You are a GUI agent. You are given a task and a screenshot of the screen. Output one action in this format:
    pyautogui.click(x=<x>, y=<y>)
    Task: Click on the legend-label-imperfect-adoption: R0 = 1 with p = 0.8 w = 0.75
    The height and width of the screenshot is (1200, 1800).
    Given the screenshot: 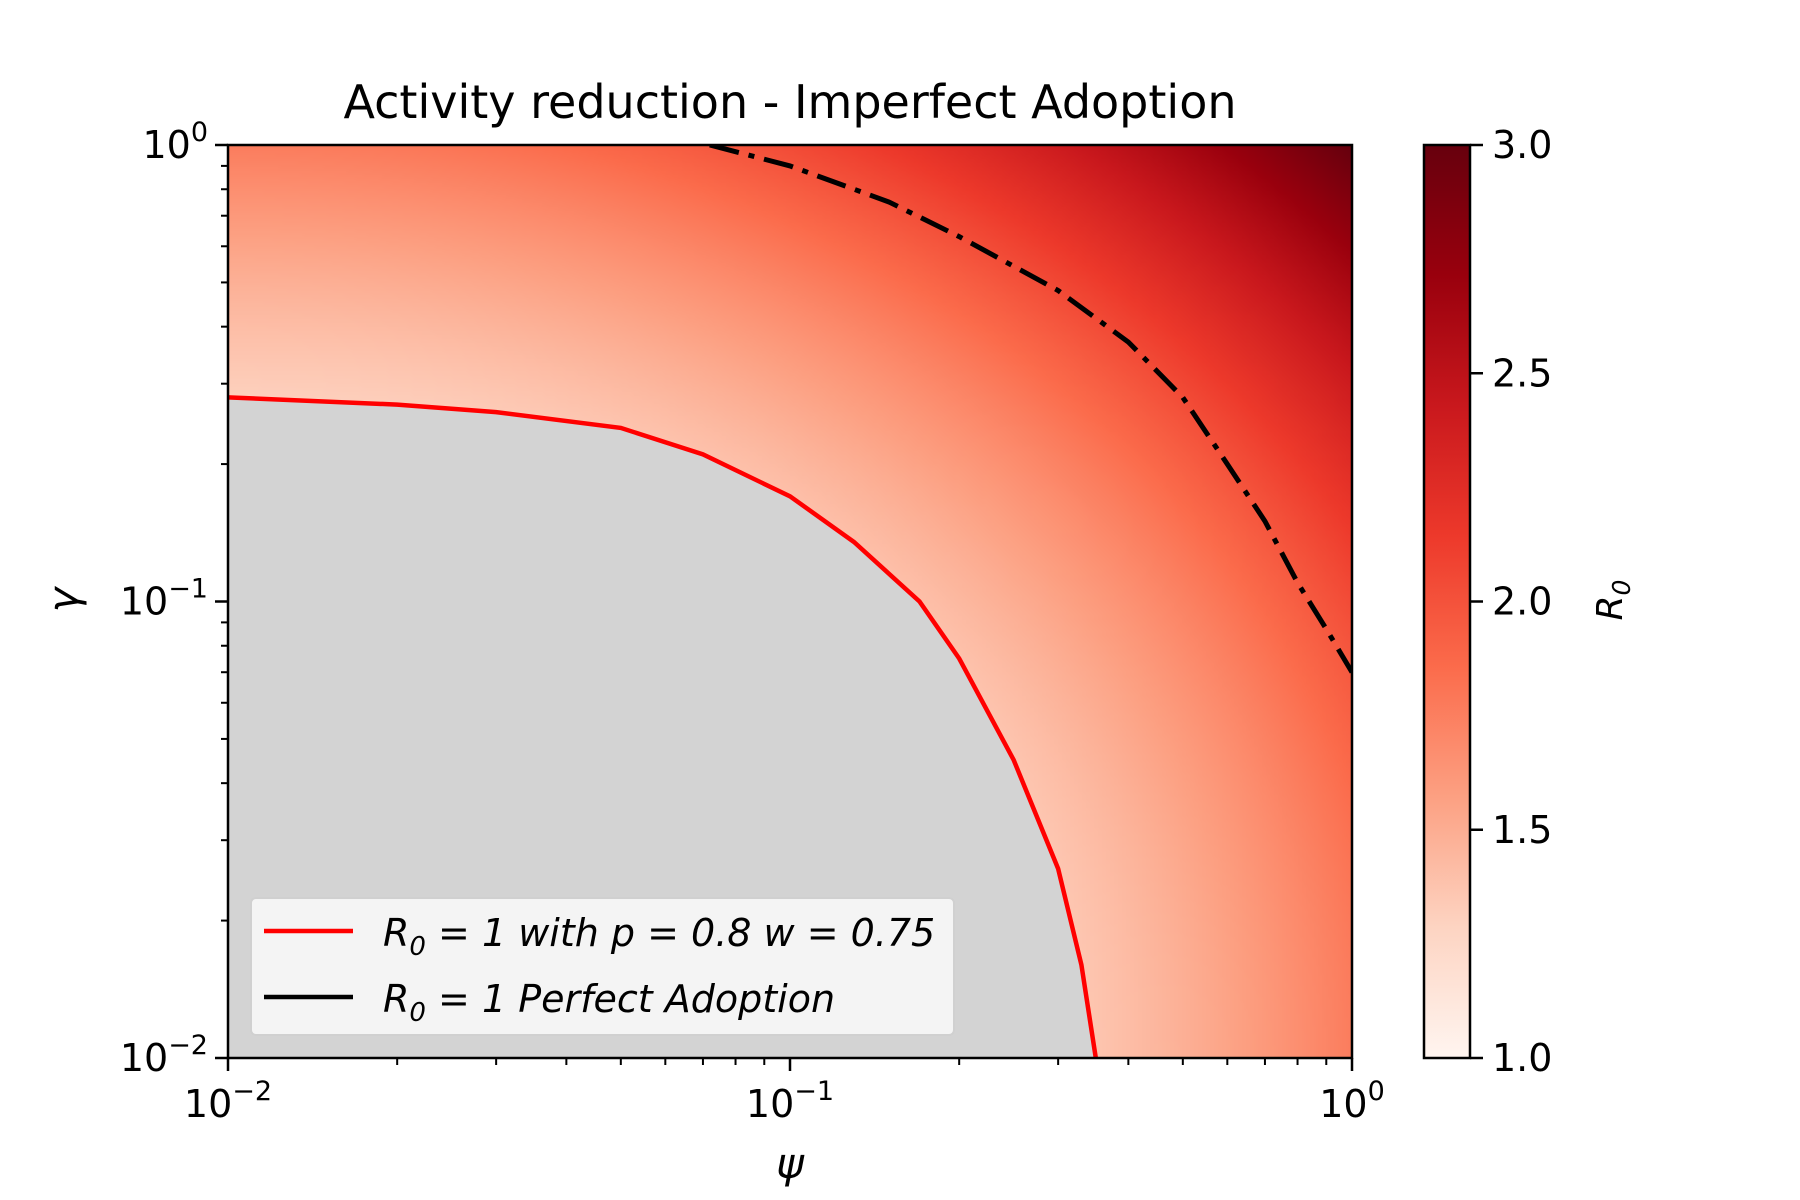 What is the action you would take?
    pyautogui.click(x=659, y=936)
    